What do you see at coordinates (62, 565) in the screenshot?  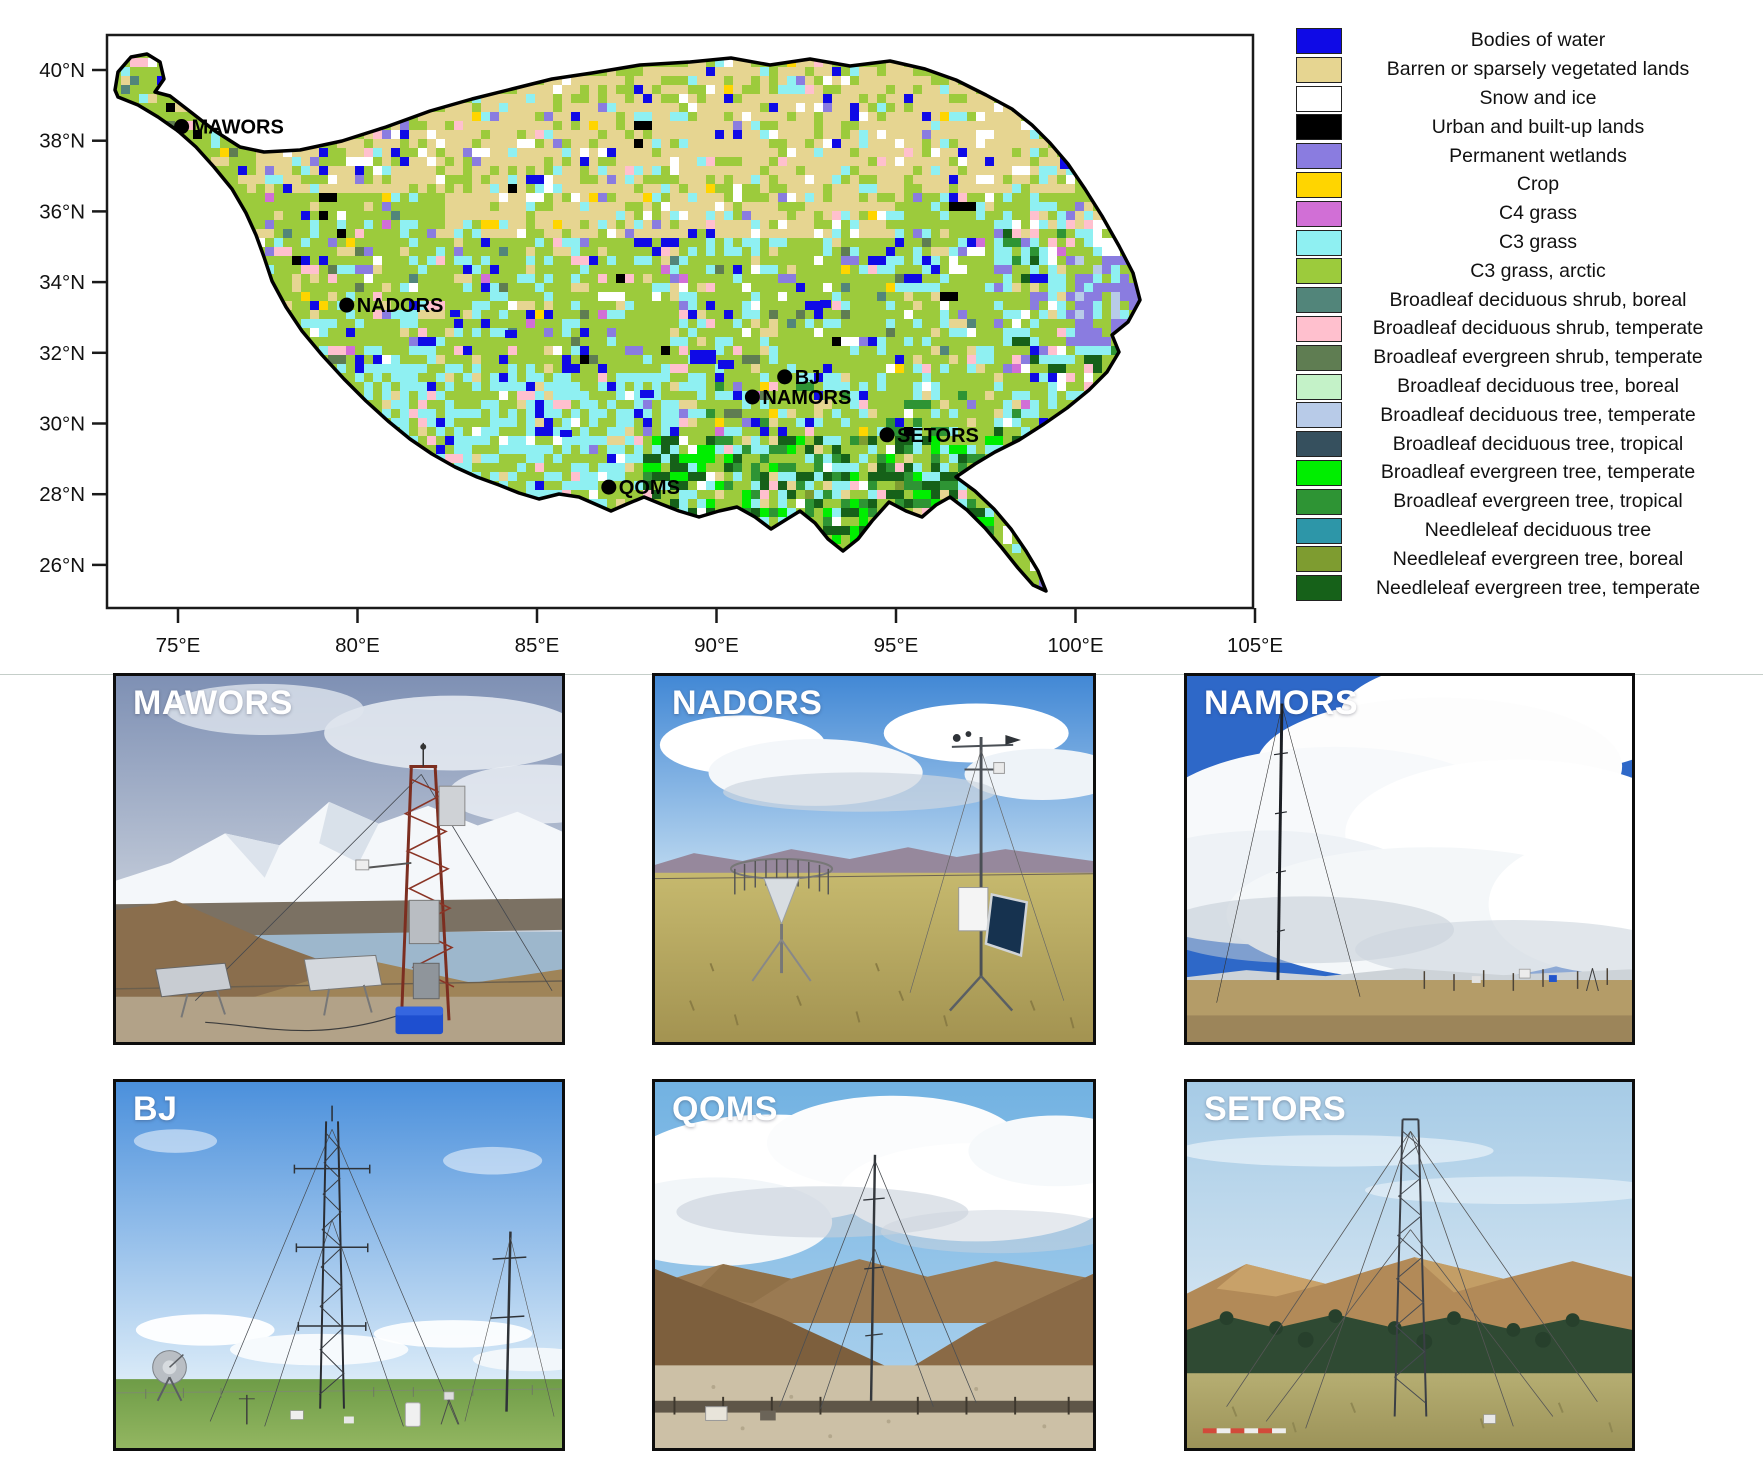 I see `y-tick-label: 26°N` at bounding box center [62, 565].